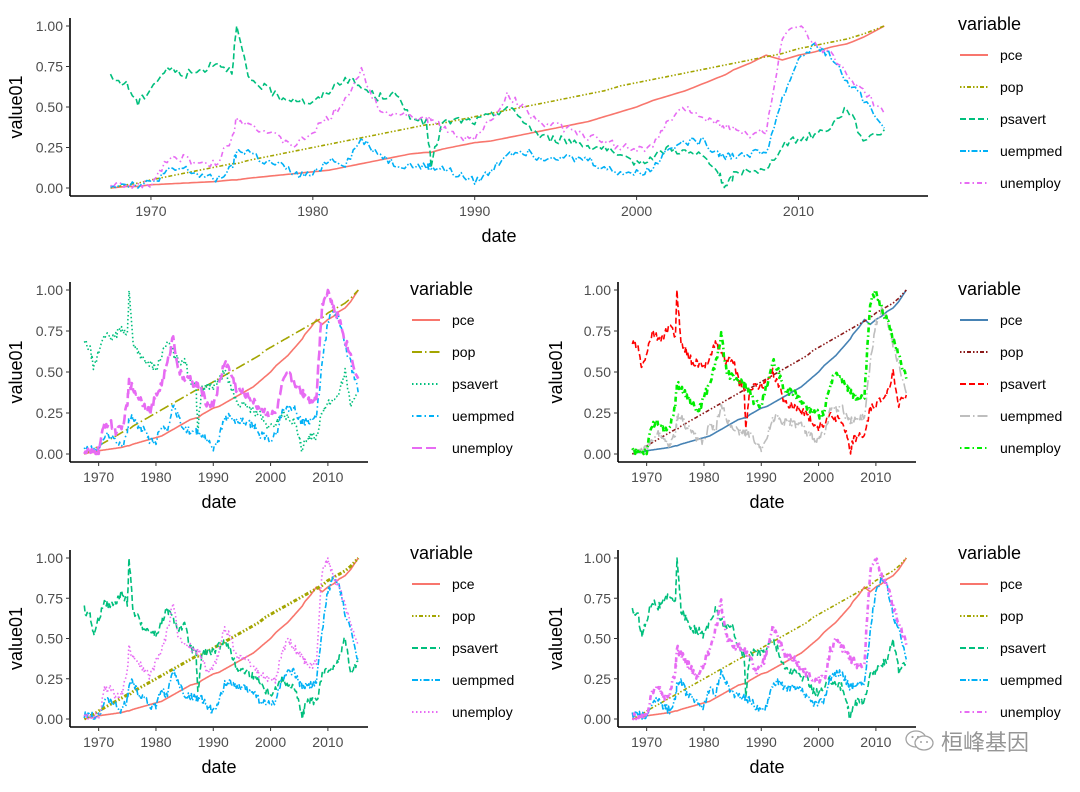 The width and height of the screenshot is (1080, 792). I want to click on y-tick-label: 0.25, so click(597, 679).